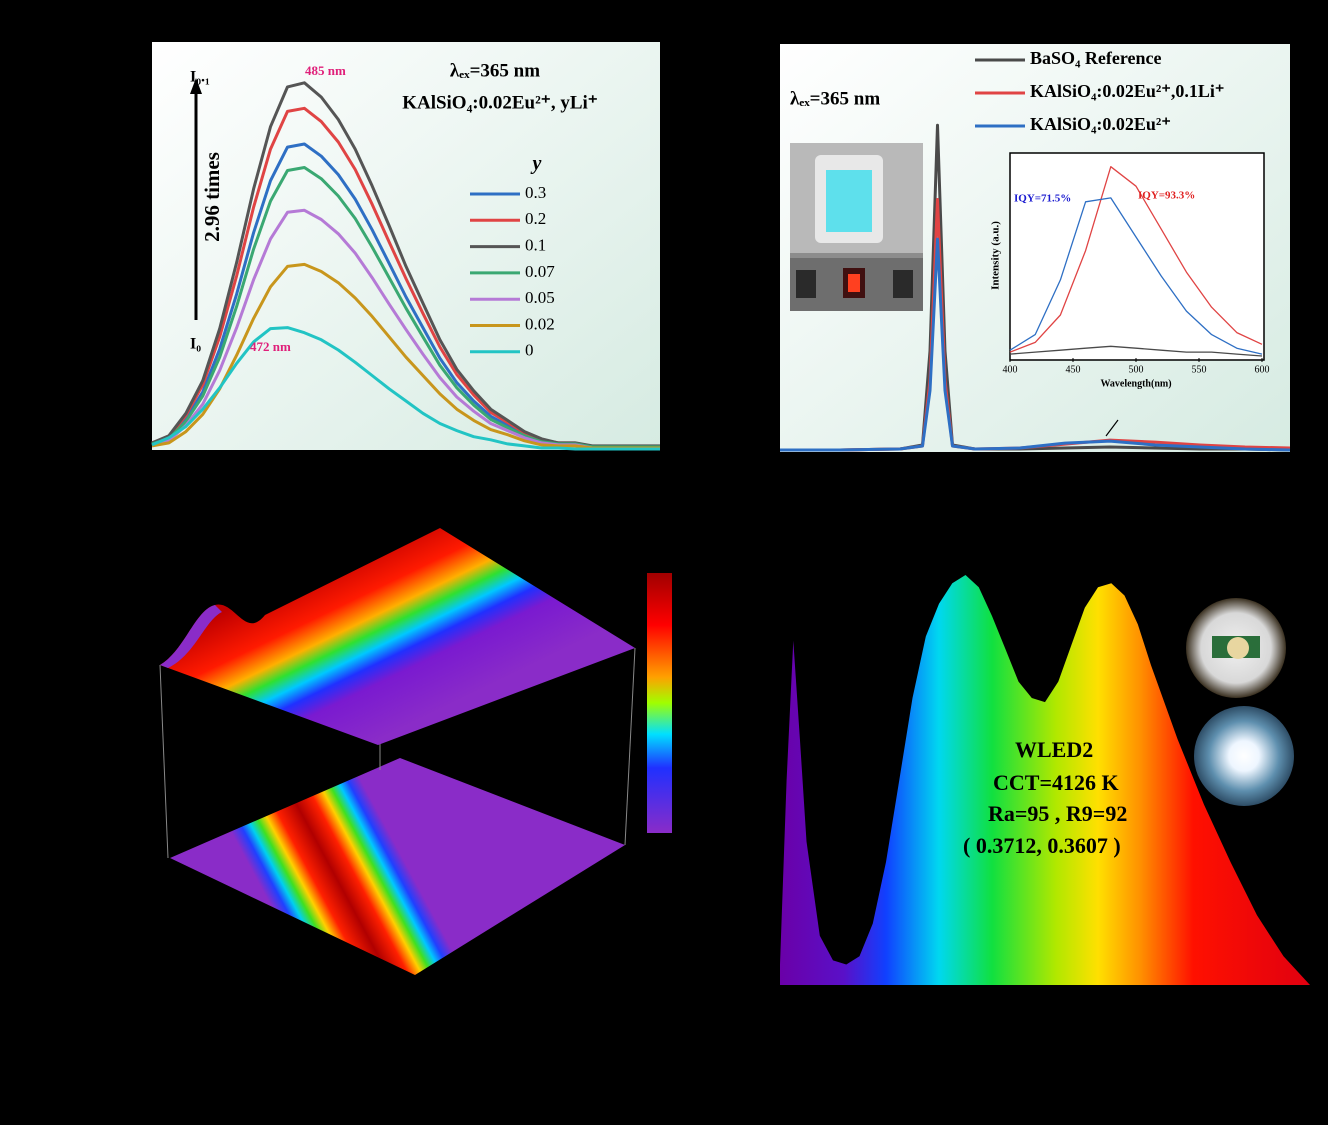 This screenshot has height=1125, width=1328. I want to click on annotation: IQY=93.3%, so click(1166, 196).